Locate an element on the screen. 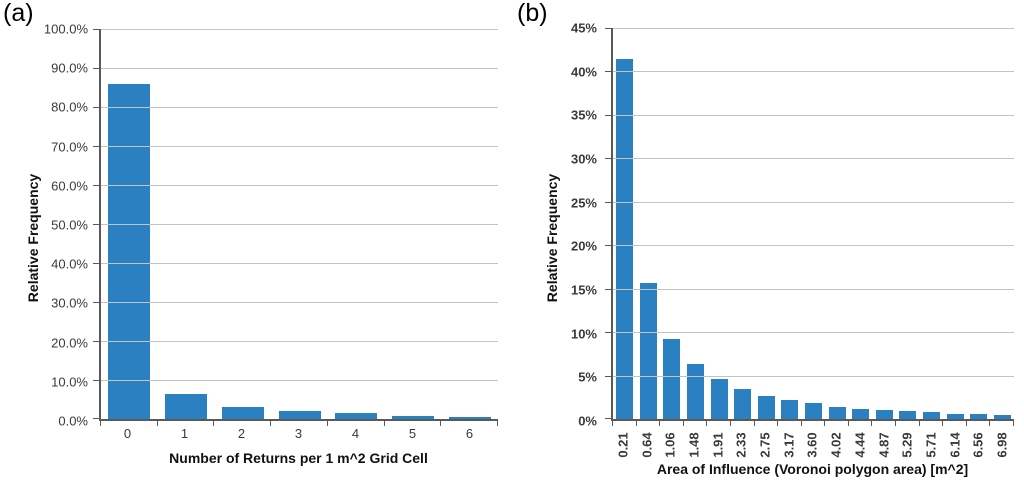  x-tick-label: 3 is located at coordinates (298, 433).